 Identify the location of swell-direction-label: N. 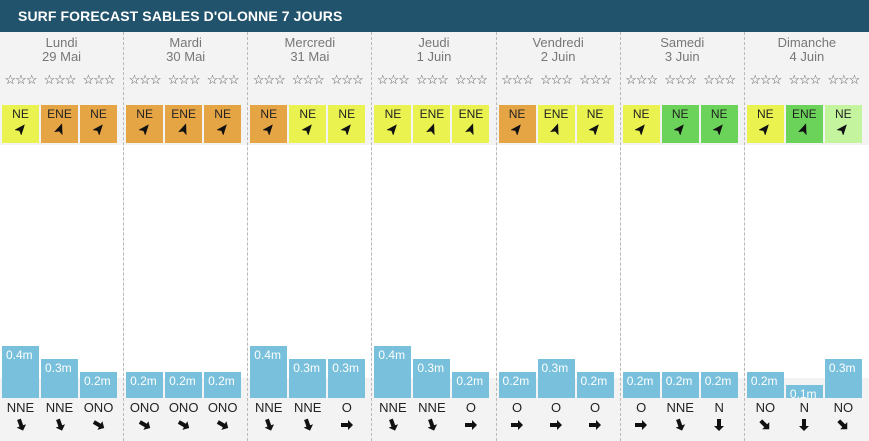
(804, 407).